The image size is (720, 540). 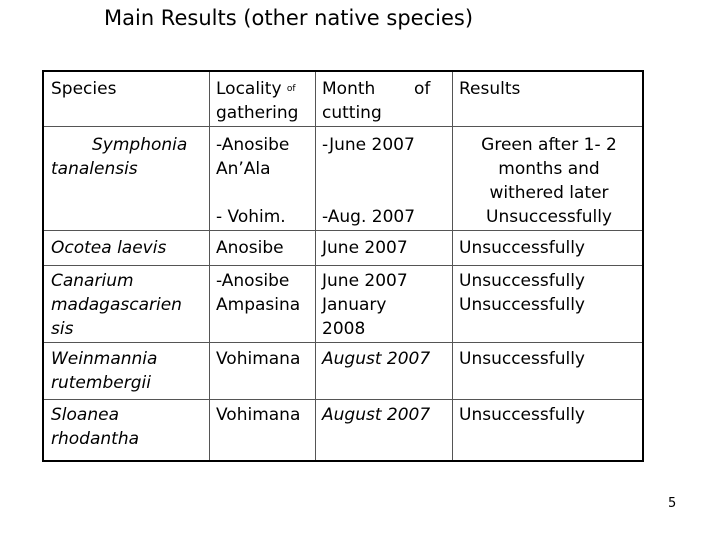 I want to click on slide-title: Main Results (other native species), so click(x=289, y=18).